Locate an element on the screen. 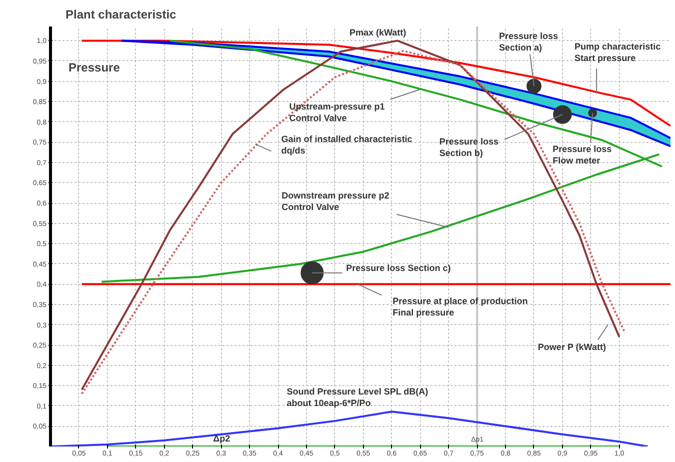 The height and width of the screenshot is (462, 675). annotation: Pressure loss Section b) is located at coordinates (468, 147).